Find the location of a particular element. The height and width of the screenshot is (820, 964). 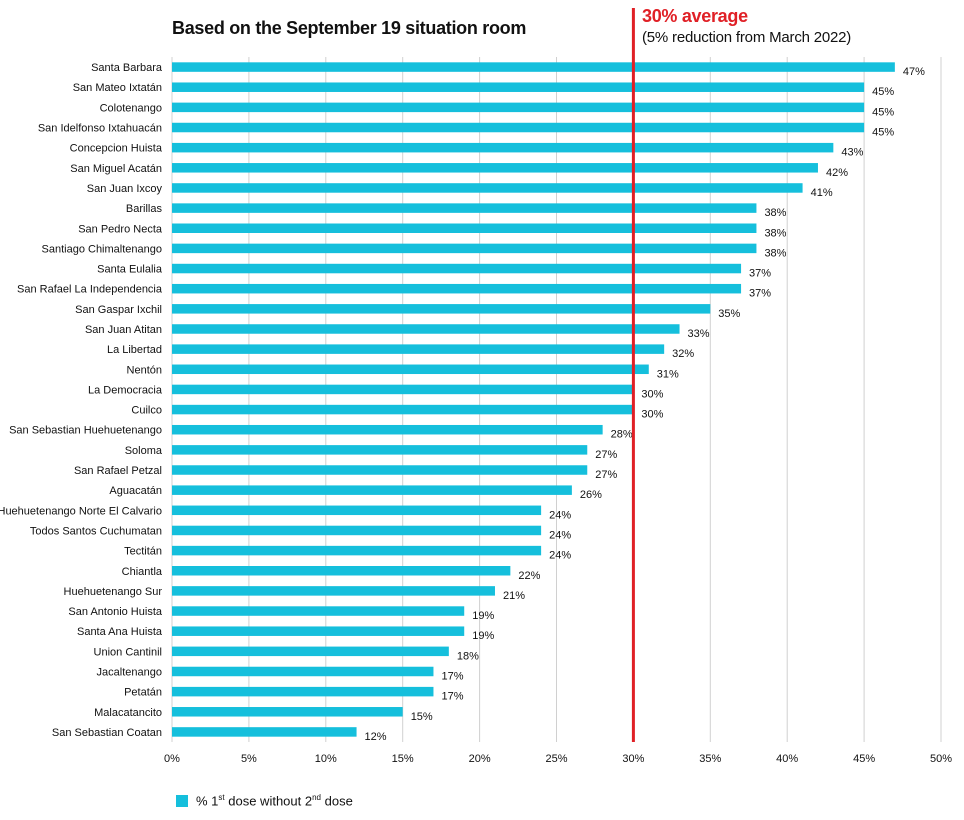

average-annotation-title: 30% average is located at coordinates (695, 16).